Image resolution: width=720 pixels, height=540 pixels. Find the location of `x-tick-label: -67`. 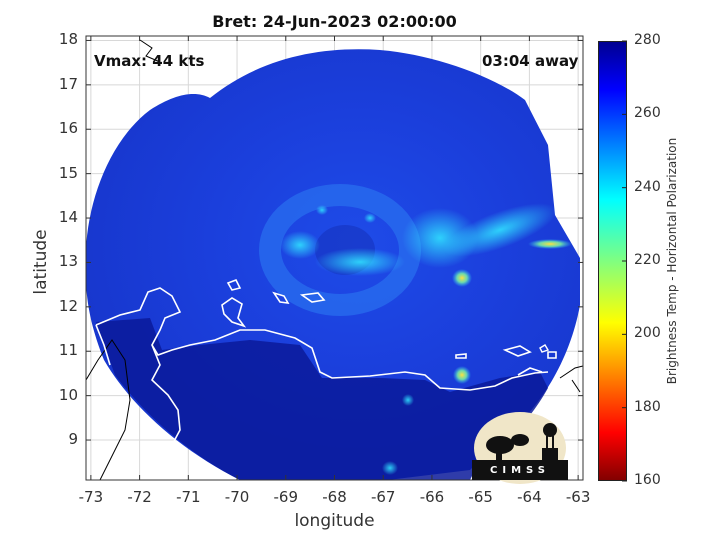

x-tick-label: -67 is located at coordinates (383, 497).